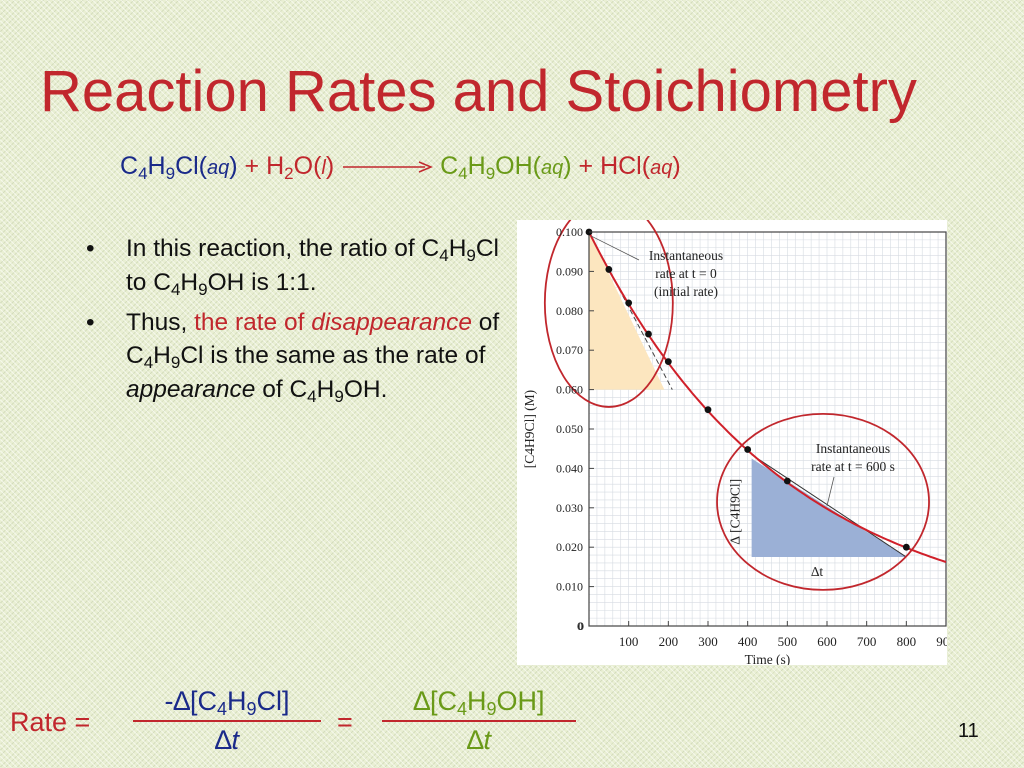 The image size is (1024, 768). I want to click on x-tick-label: 500, so click(788, 641).